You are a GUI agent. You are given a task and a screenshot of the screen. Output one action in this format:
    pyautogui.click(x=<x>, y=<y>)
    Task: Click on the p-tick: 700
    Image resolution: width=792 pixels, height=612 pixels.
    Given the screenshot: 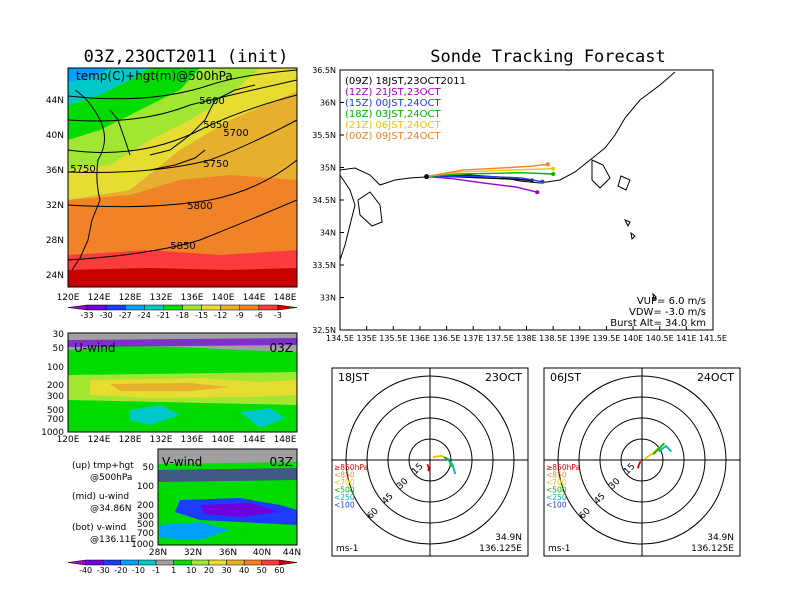 What is the action you would take?
    pyautogui.click(x=55, y=420)
    